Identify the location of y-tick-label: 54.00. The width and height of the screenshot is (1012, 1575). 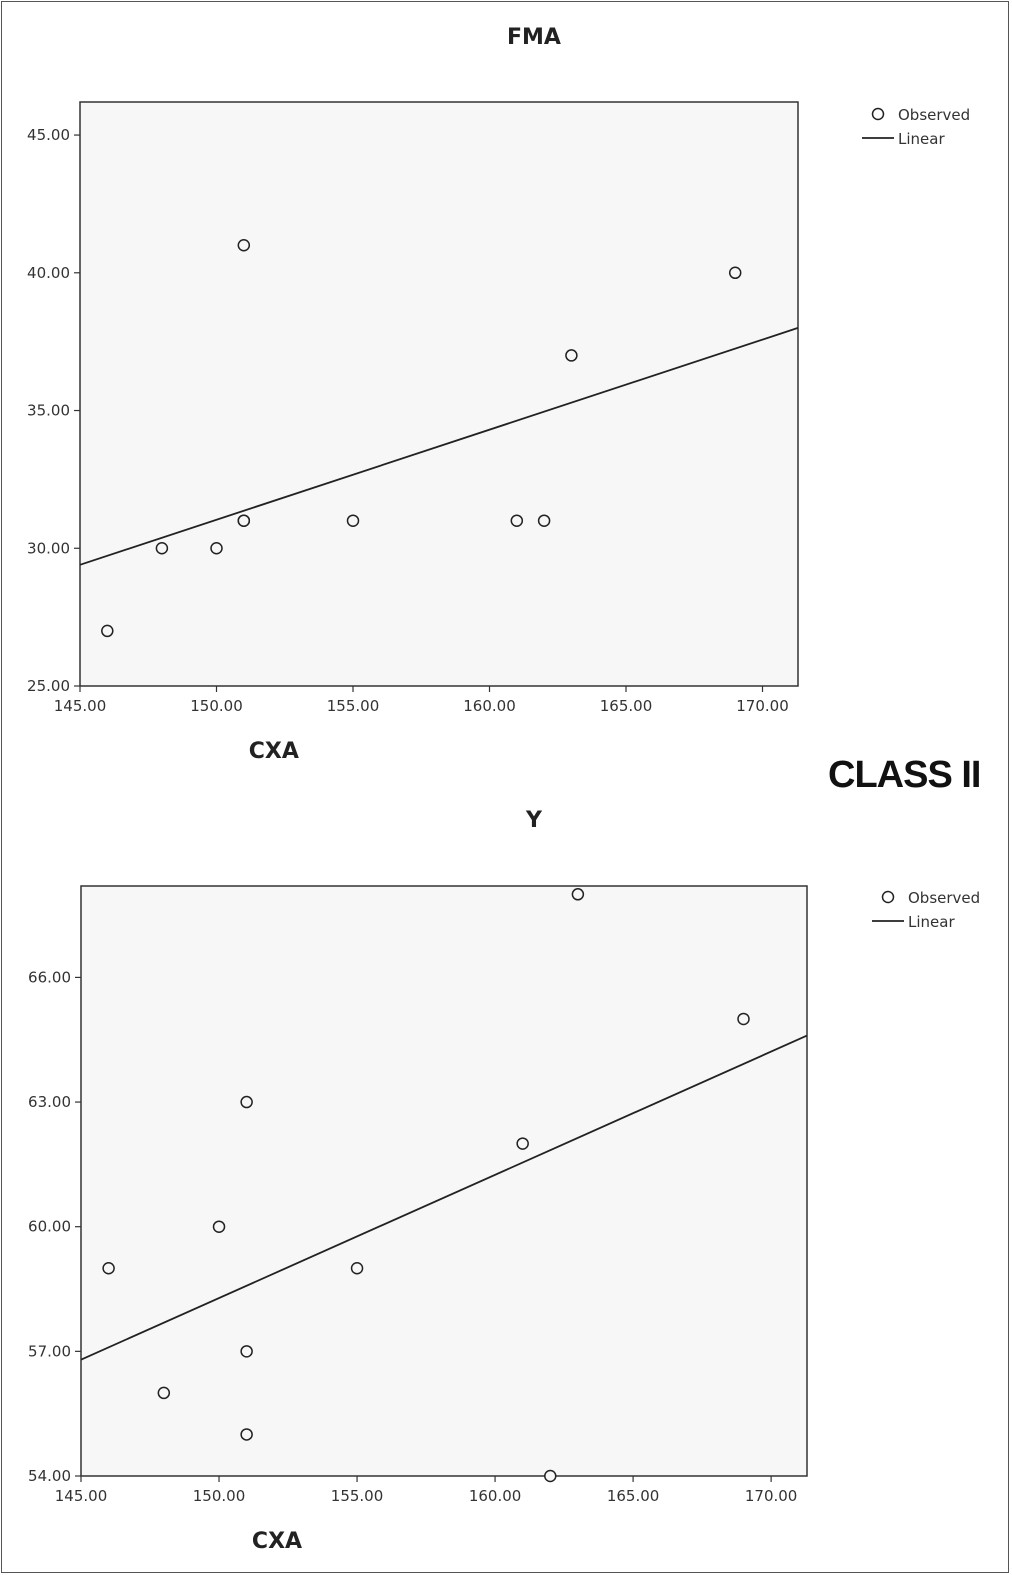
(49, 1476).